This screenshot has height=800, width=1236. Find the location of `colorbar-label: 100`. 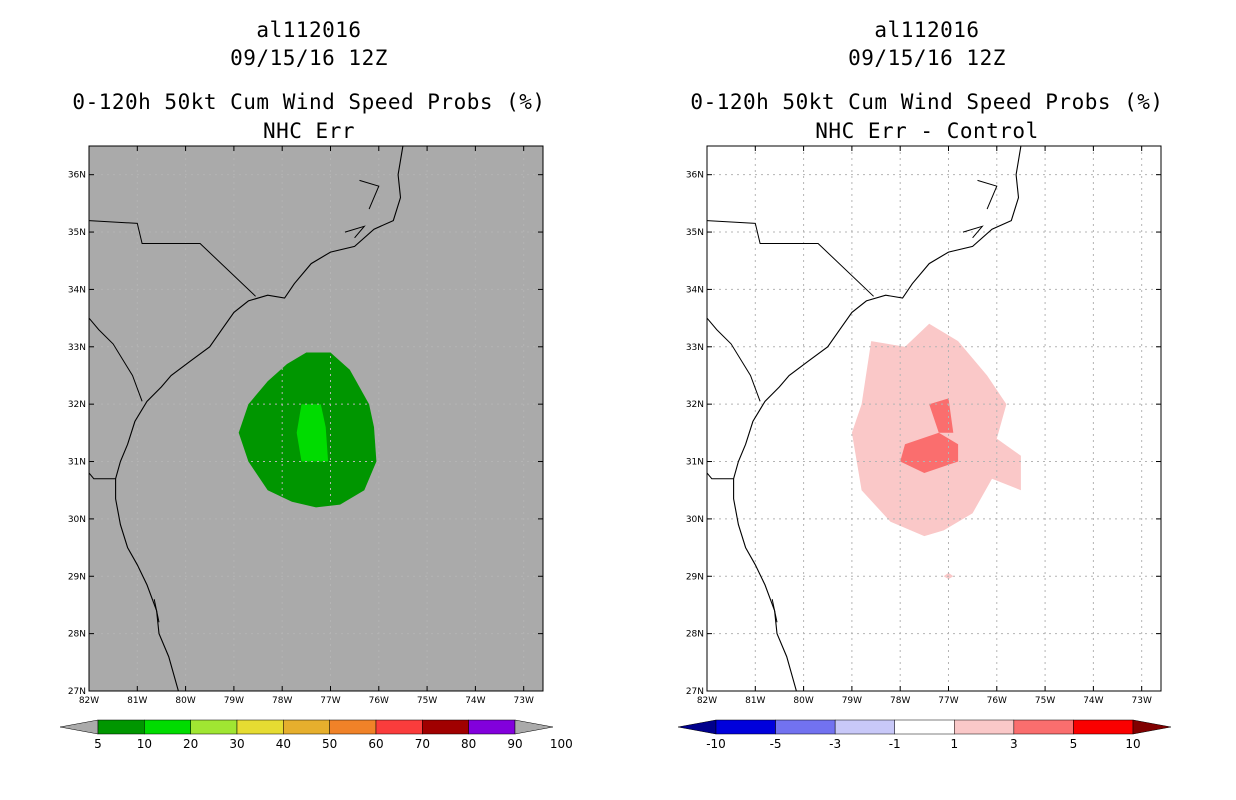

colorbar-label: 100 is located at coordinates (561, 744).